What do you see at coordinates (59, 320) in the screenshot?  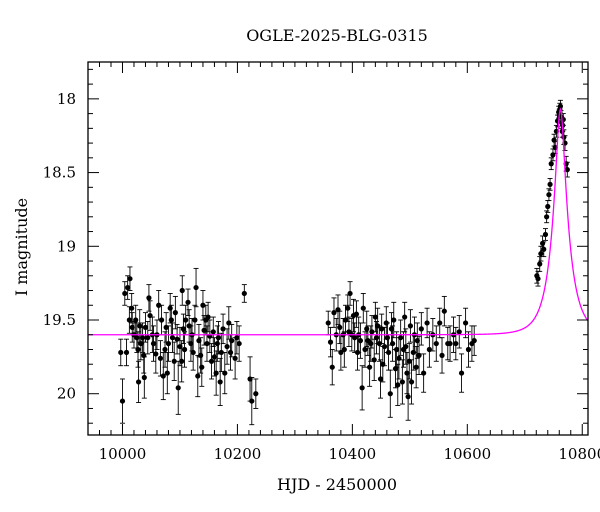 I see `y-tick-label: 19.5` at bounding box center [59, 320].